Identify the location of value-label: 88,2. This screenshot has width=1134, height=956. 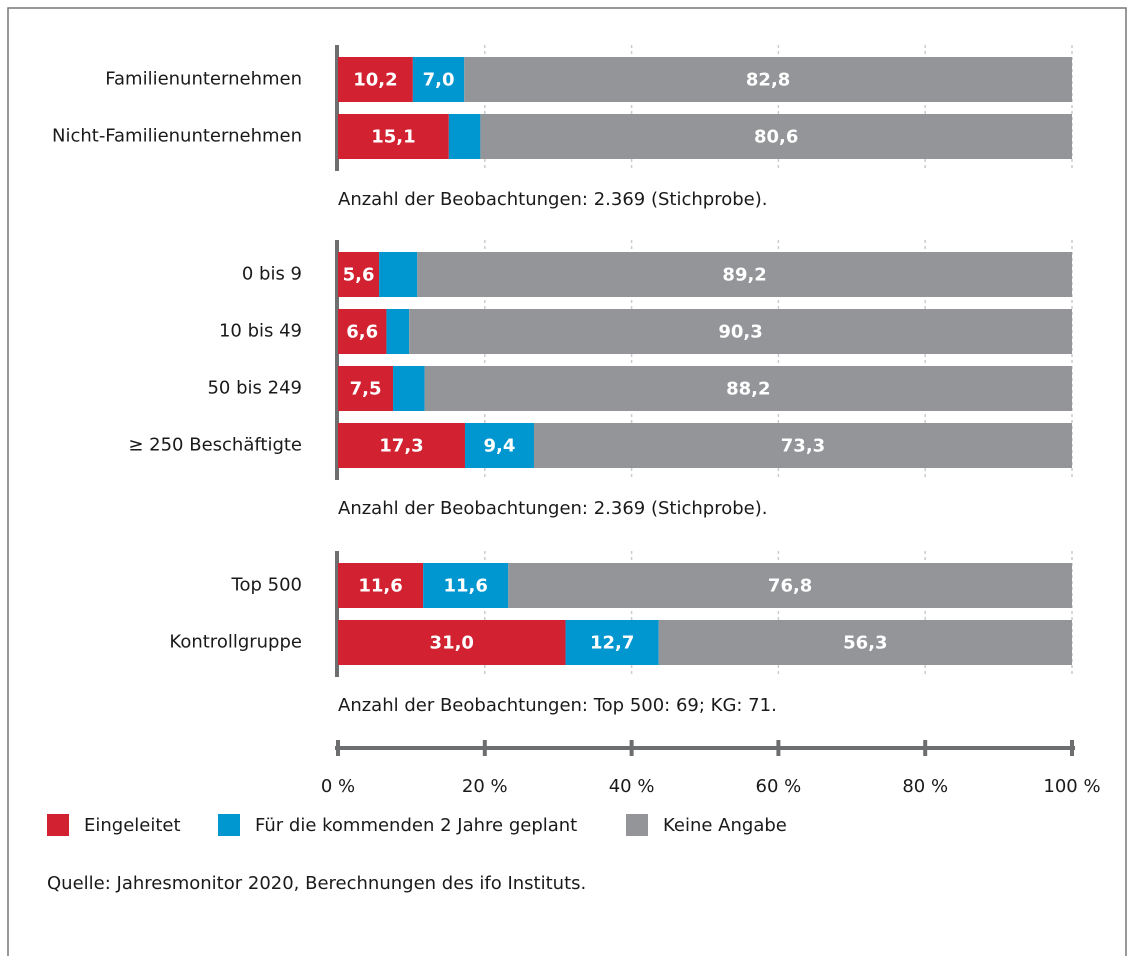
(748, 389).